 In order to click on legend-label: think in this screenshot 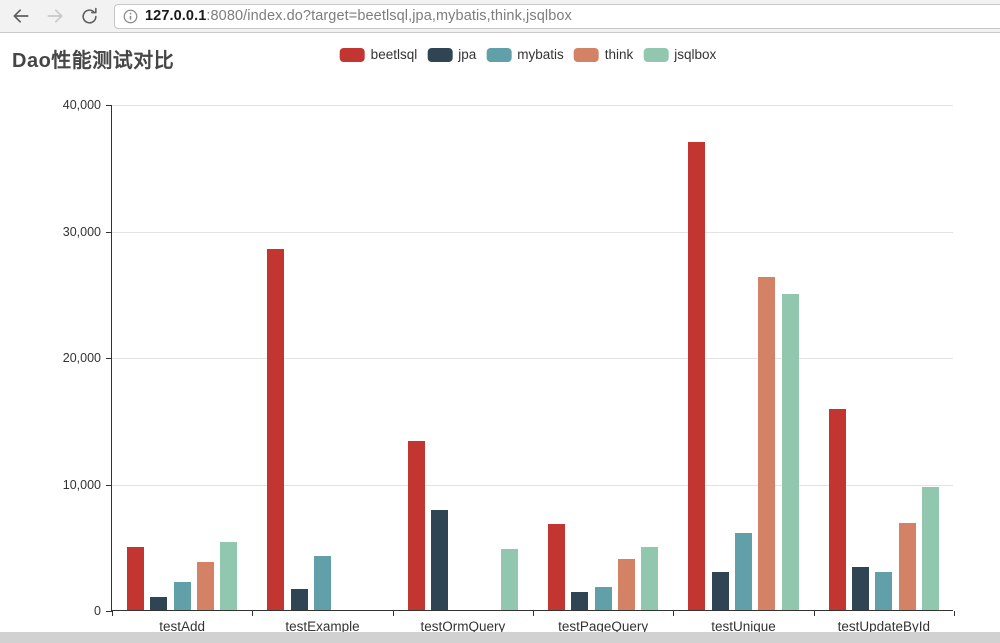, I will do `click(619, 54)`.